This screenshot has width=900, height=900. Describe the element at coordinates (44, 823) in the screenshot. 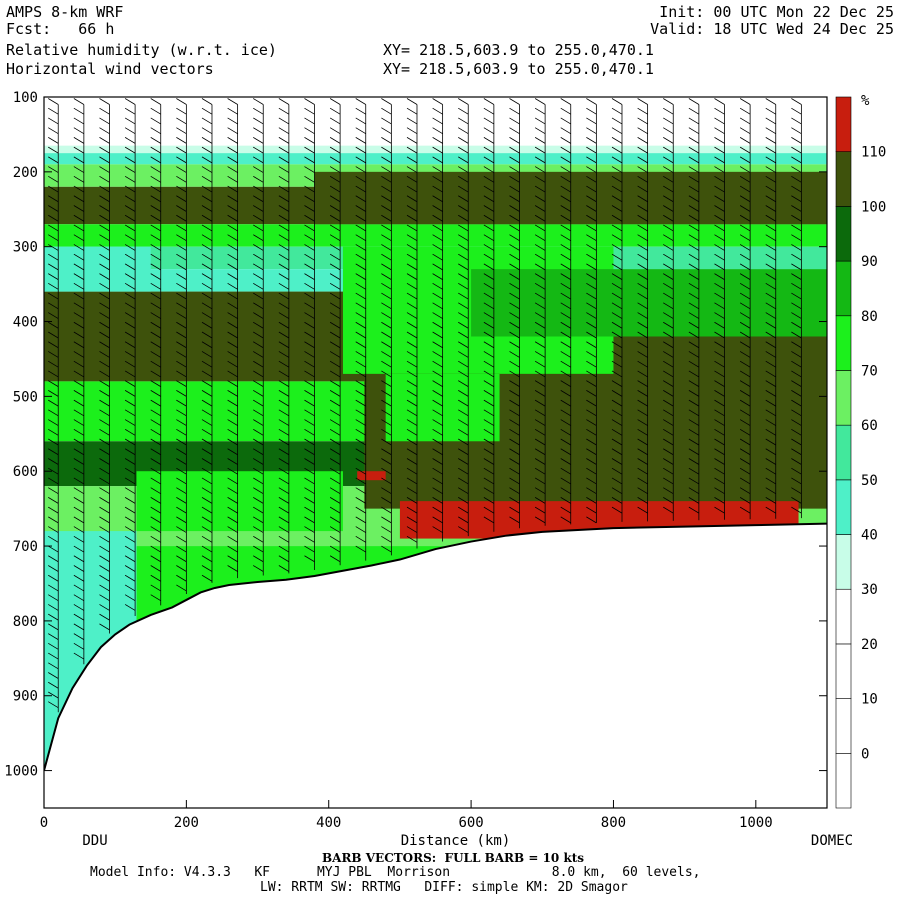

I see `x-tick-label: 0` at that location.